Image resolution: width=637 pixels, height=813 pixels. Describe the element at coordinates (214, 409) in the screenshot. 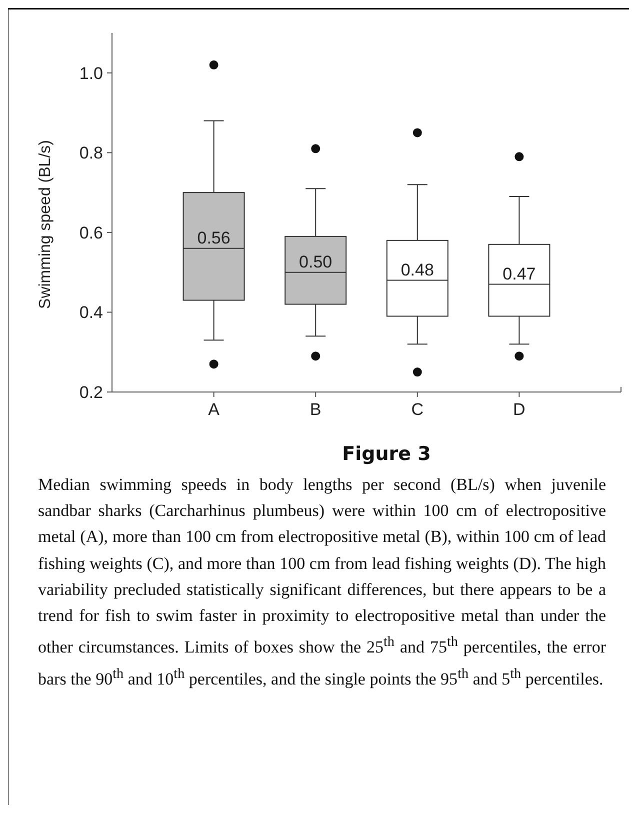

I see `x-tick-label: A` at that location.